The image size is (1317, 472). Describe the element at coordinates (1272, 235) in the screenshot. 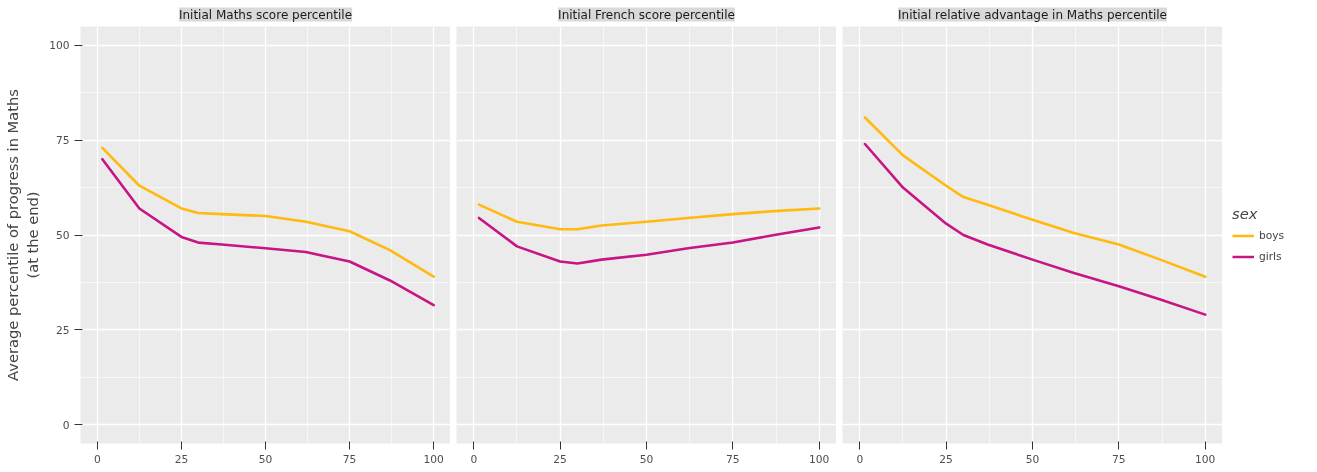

I see `legend-label: boys` at that location.